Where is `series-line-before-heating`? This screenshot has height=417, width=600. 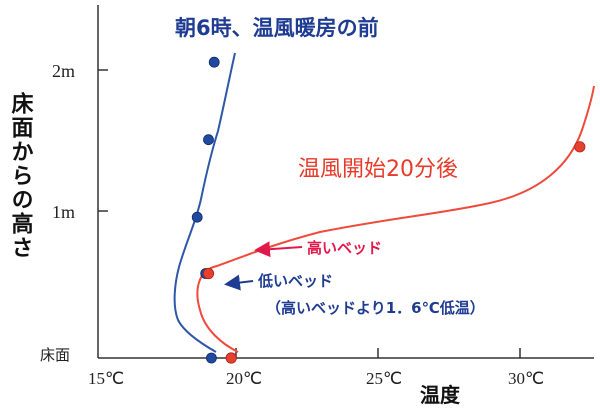 series-line-before-heating is located at coordinates (204, 202).